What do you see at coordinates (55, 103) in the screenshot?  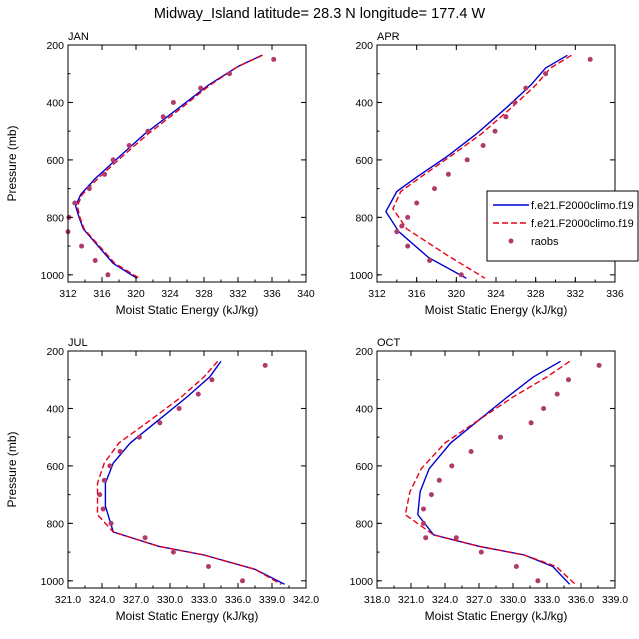 I see `jan-ytick-label: 400` at bounding box center [55, 103].